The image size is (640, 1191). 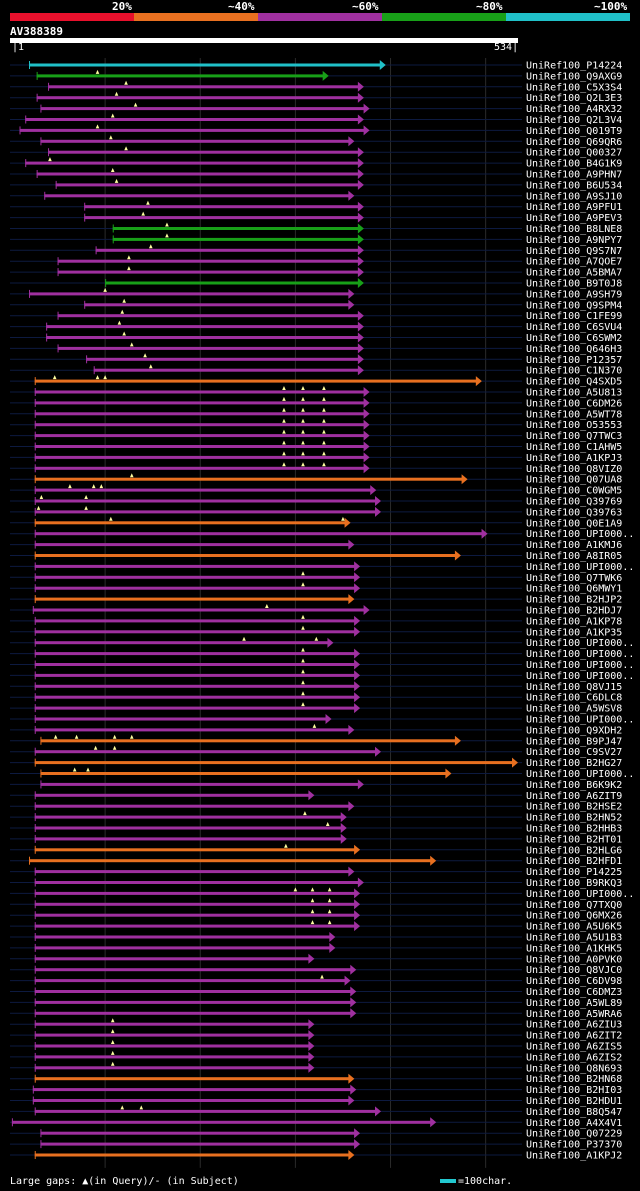 What do you see at coordinates (316, 196) in the screenshot?
I see `hit-row: UniRef100_A9SJ10` at bounding box center [316, 196].